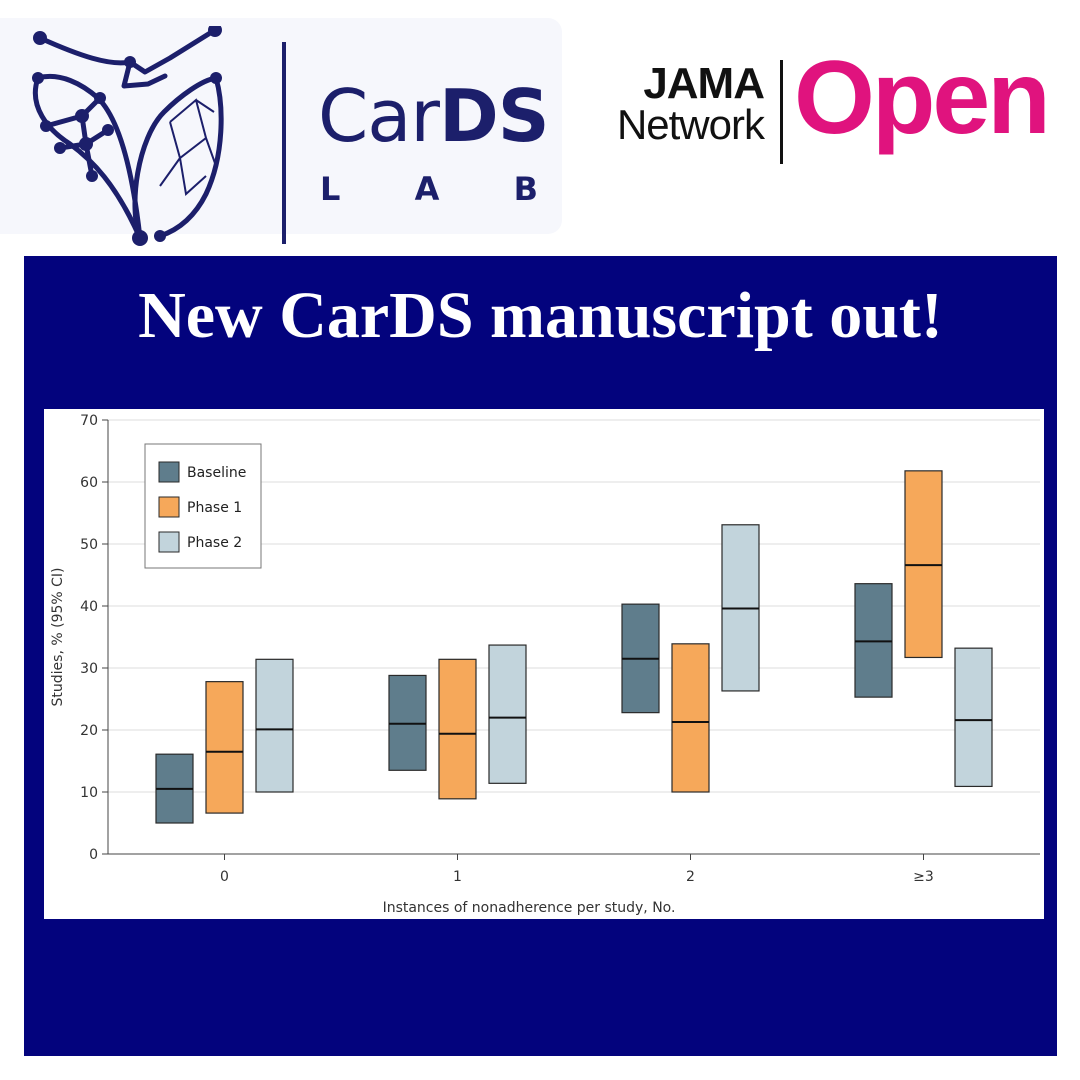 This screenshot has height=1080, width=1080. What do you see at coordinates (525, 189) in the screenshot?
I see `lab-letter: B` at bounding box center [525, 189].